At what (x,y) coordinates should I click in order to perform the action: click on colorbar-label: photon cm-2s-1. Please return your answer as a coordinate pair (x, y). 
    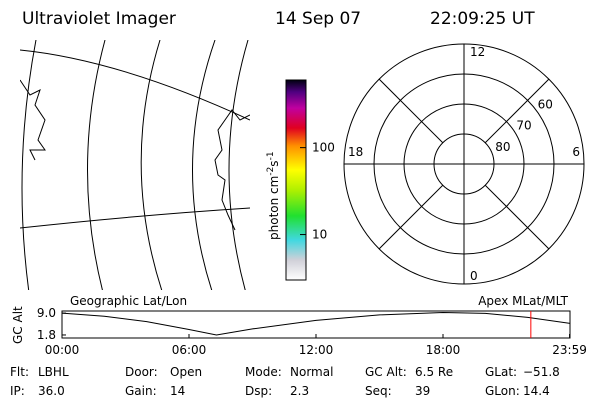
    Looking at the image, I should click on (273, 195).